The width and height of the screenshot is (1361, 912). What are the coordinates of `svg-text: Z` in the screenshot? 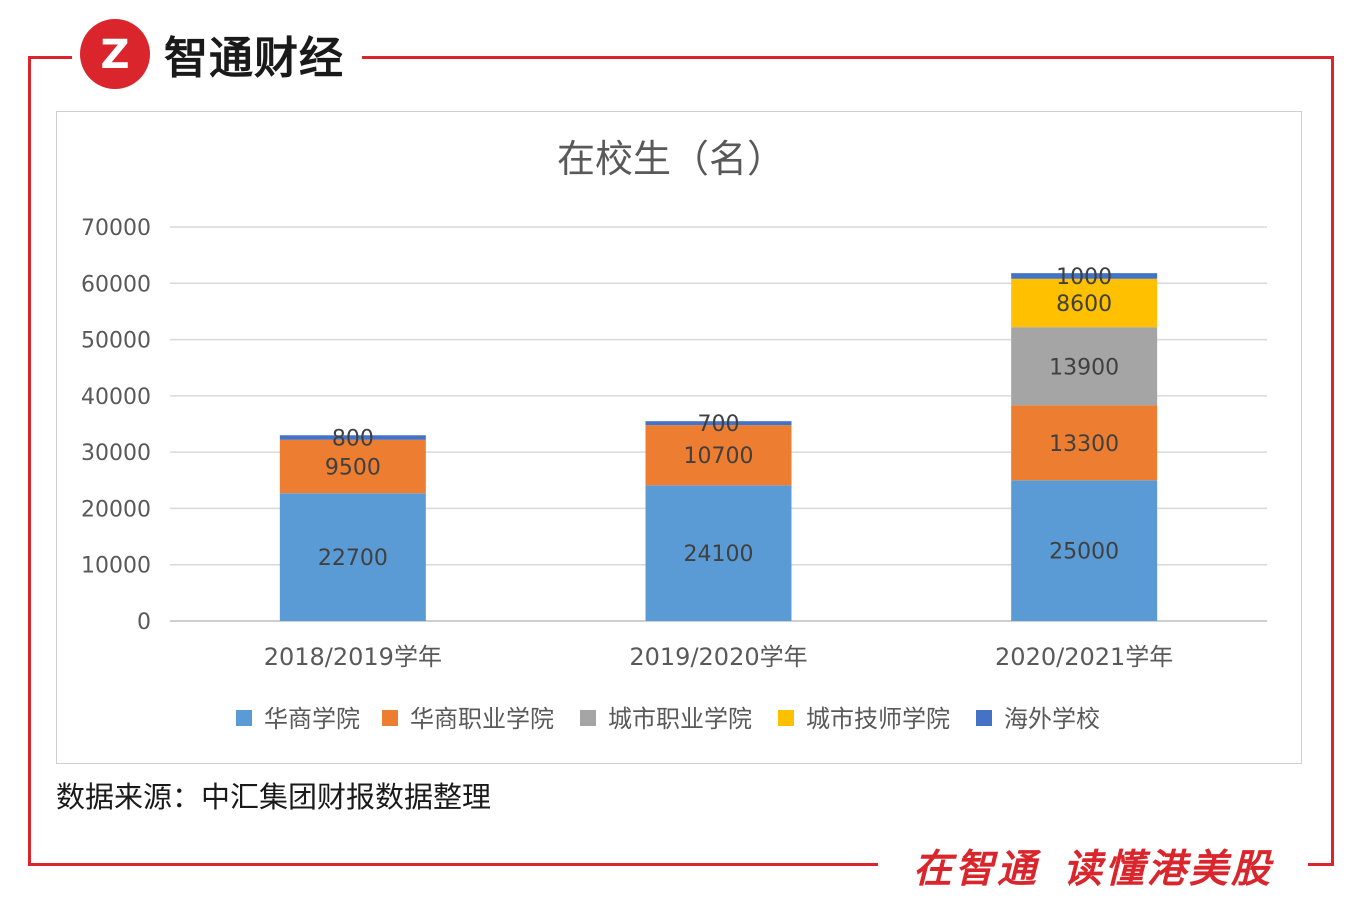 It's located at (114, 55).